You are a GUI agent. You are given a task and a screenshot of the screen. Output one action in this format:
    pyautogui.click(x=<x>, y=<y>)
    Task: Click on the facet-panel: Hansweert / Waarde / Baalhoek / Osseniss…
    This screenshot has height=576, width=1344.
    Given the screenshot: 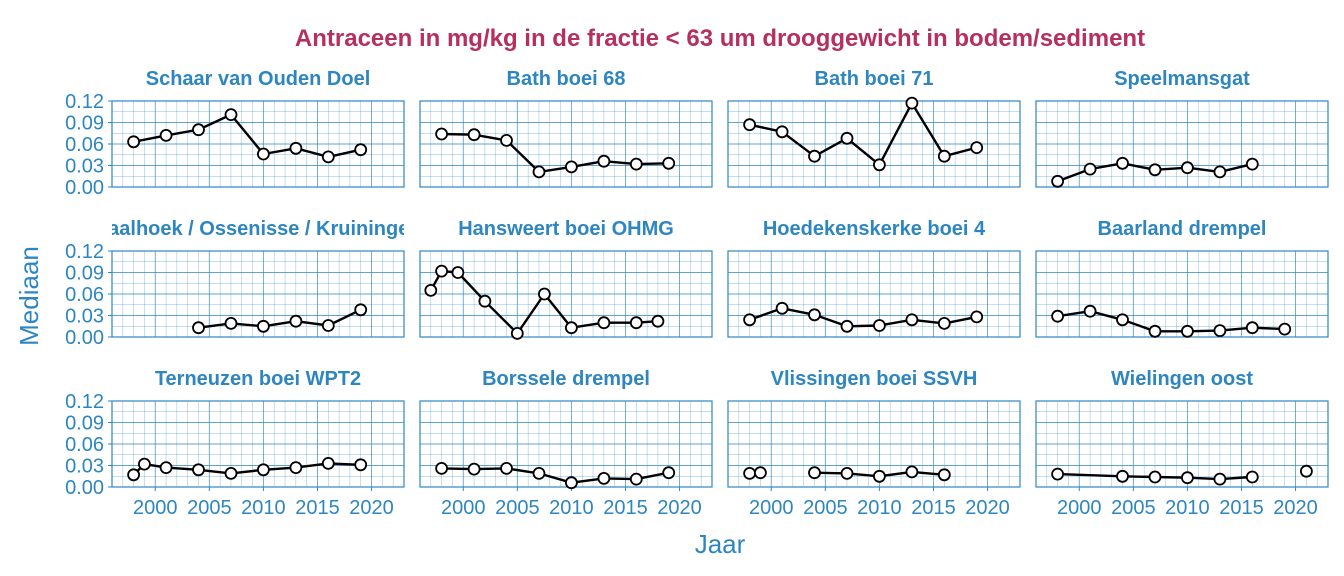 What is the action you would take?
    pyautogui.click(x=235, y=283)
    